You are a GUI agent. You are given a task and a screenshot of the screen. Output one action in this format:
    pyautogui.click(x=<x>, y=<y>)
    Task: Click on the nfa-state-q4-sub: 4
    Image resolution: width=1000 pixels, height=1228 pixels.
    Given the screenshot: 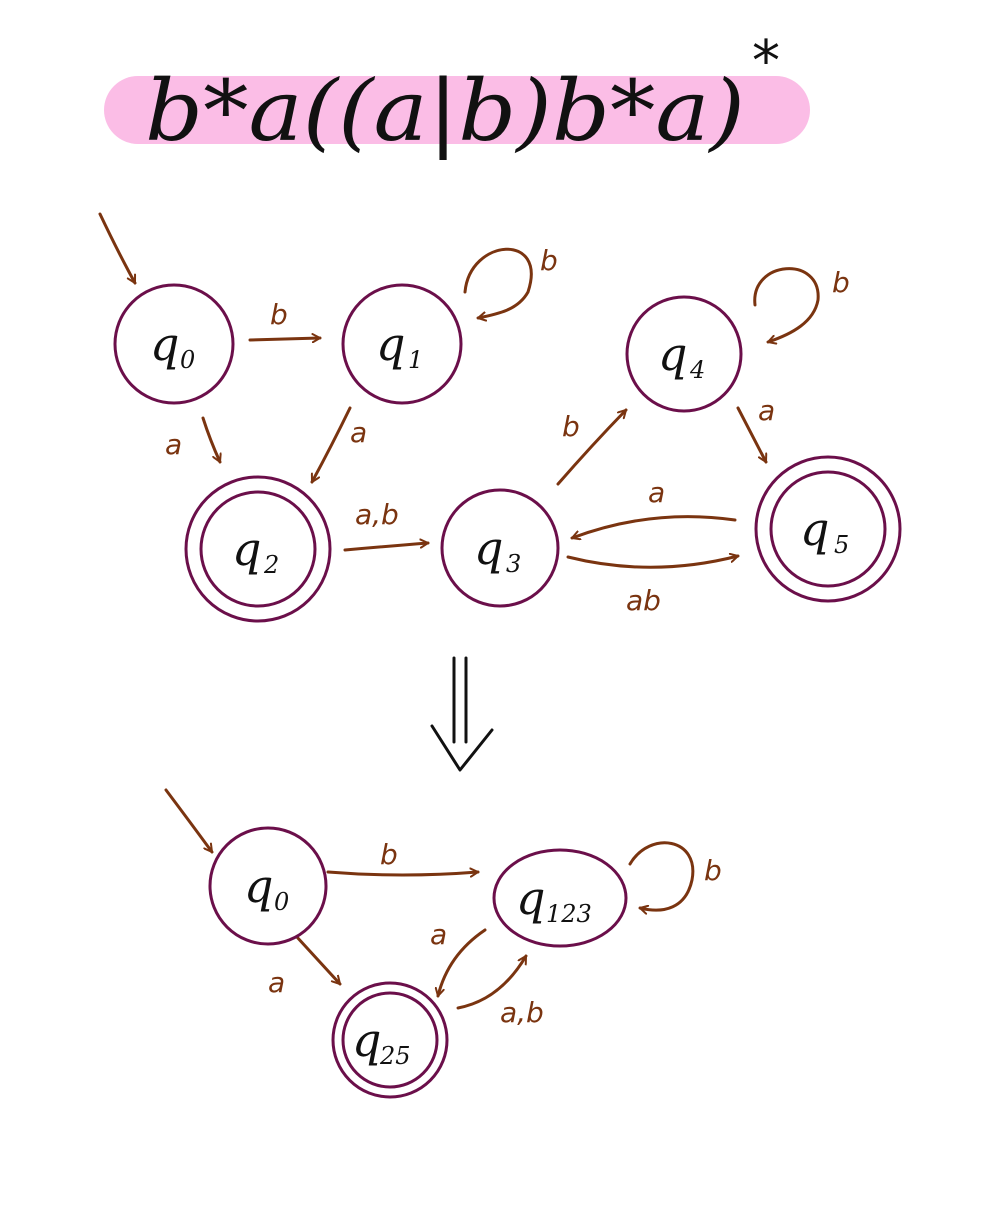 What is the action you would take?
    pyautogui.click(x=697, y=370)
    